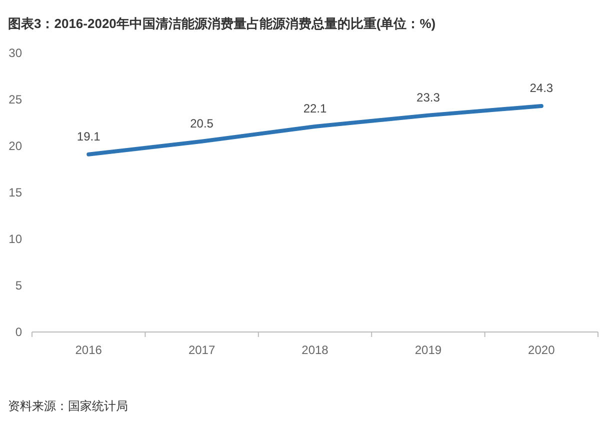  What do you see at coordinates (68, 406) in the screenshot?
I see `text: 资料来源：国家统计局` at bounding box center [68, 406].